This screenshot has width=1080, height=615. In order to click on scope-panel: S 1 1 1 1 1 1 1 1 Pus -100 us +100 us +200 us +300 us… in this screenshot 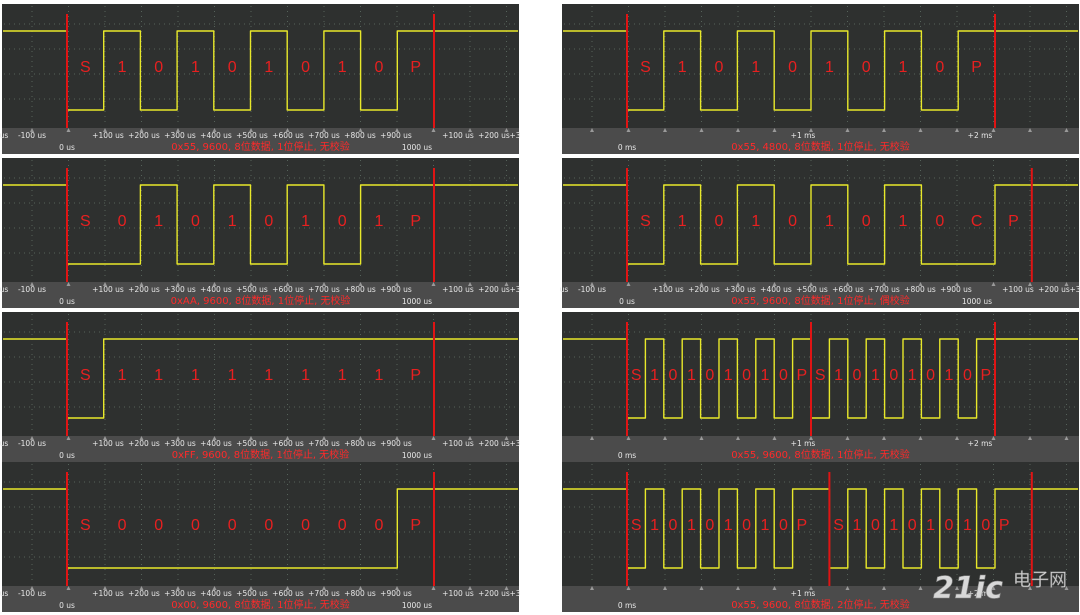, I will do `click(260, 387)`.